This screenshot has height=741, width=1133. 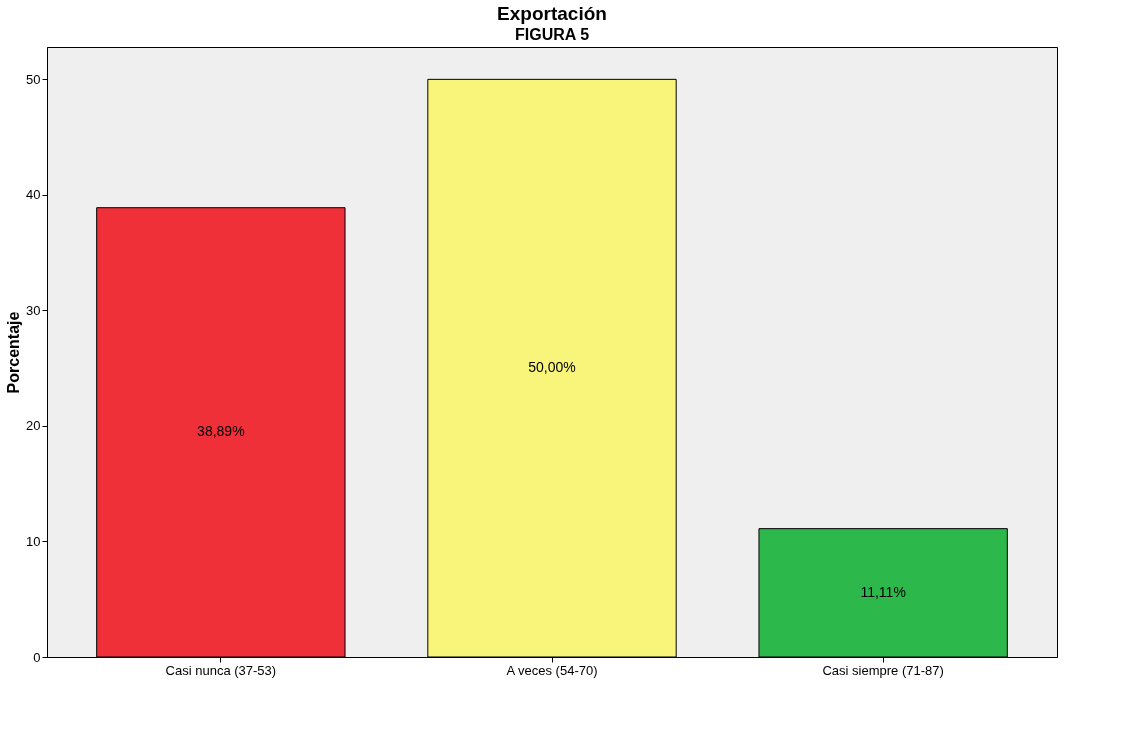 I want to click on y-tick-label: 10, so click(x=33, y=541).